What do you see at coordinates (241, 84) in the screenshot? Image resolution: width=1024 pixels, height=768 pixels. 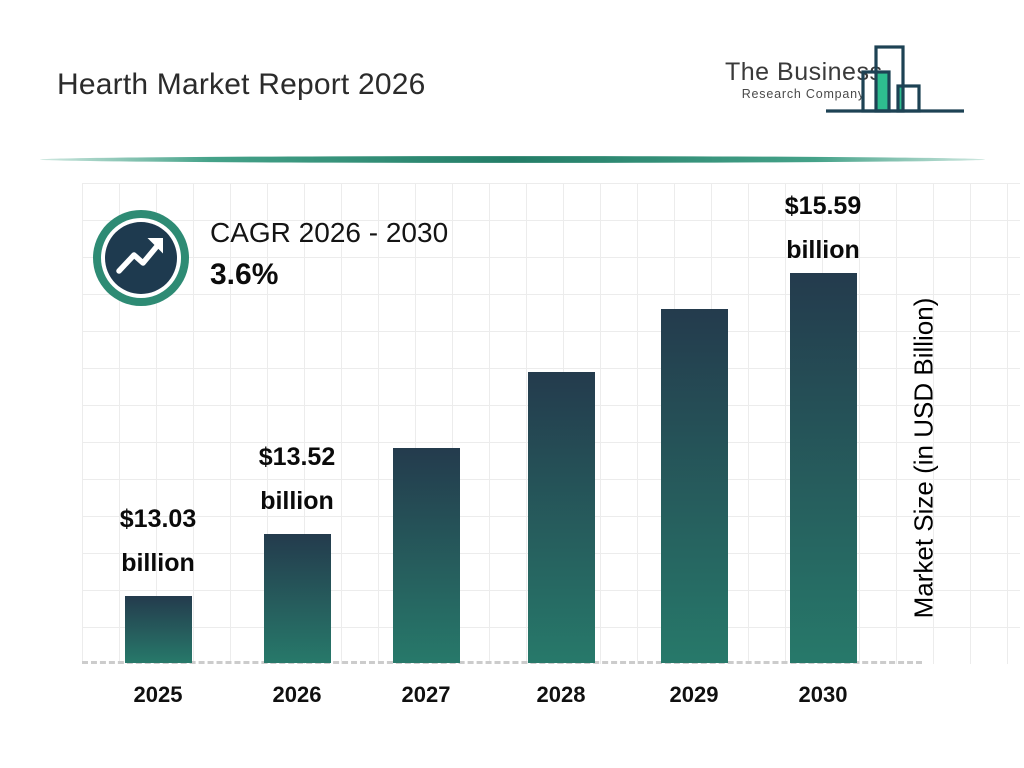 I see `page-title: Hearth Market Report 2026` at bounding box center [241, 84].